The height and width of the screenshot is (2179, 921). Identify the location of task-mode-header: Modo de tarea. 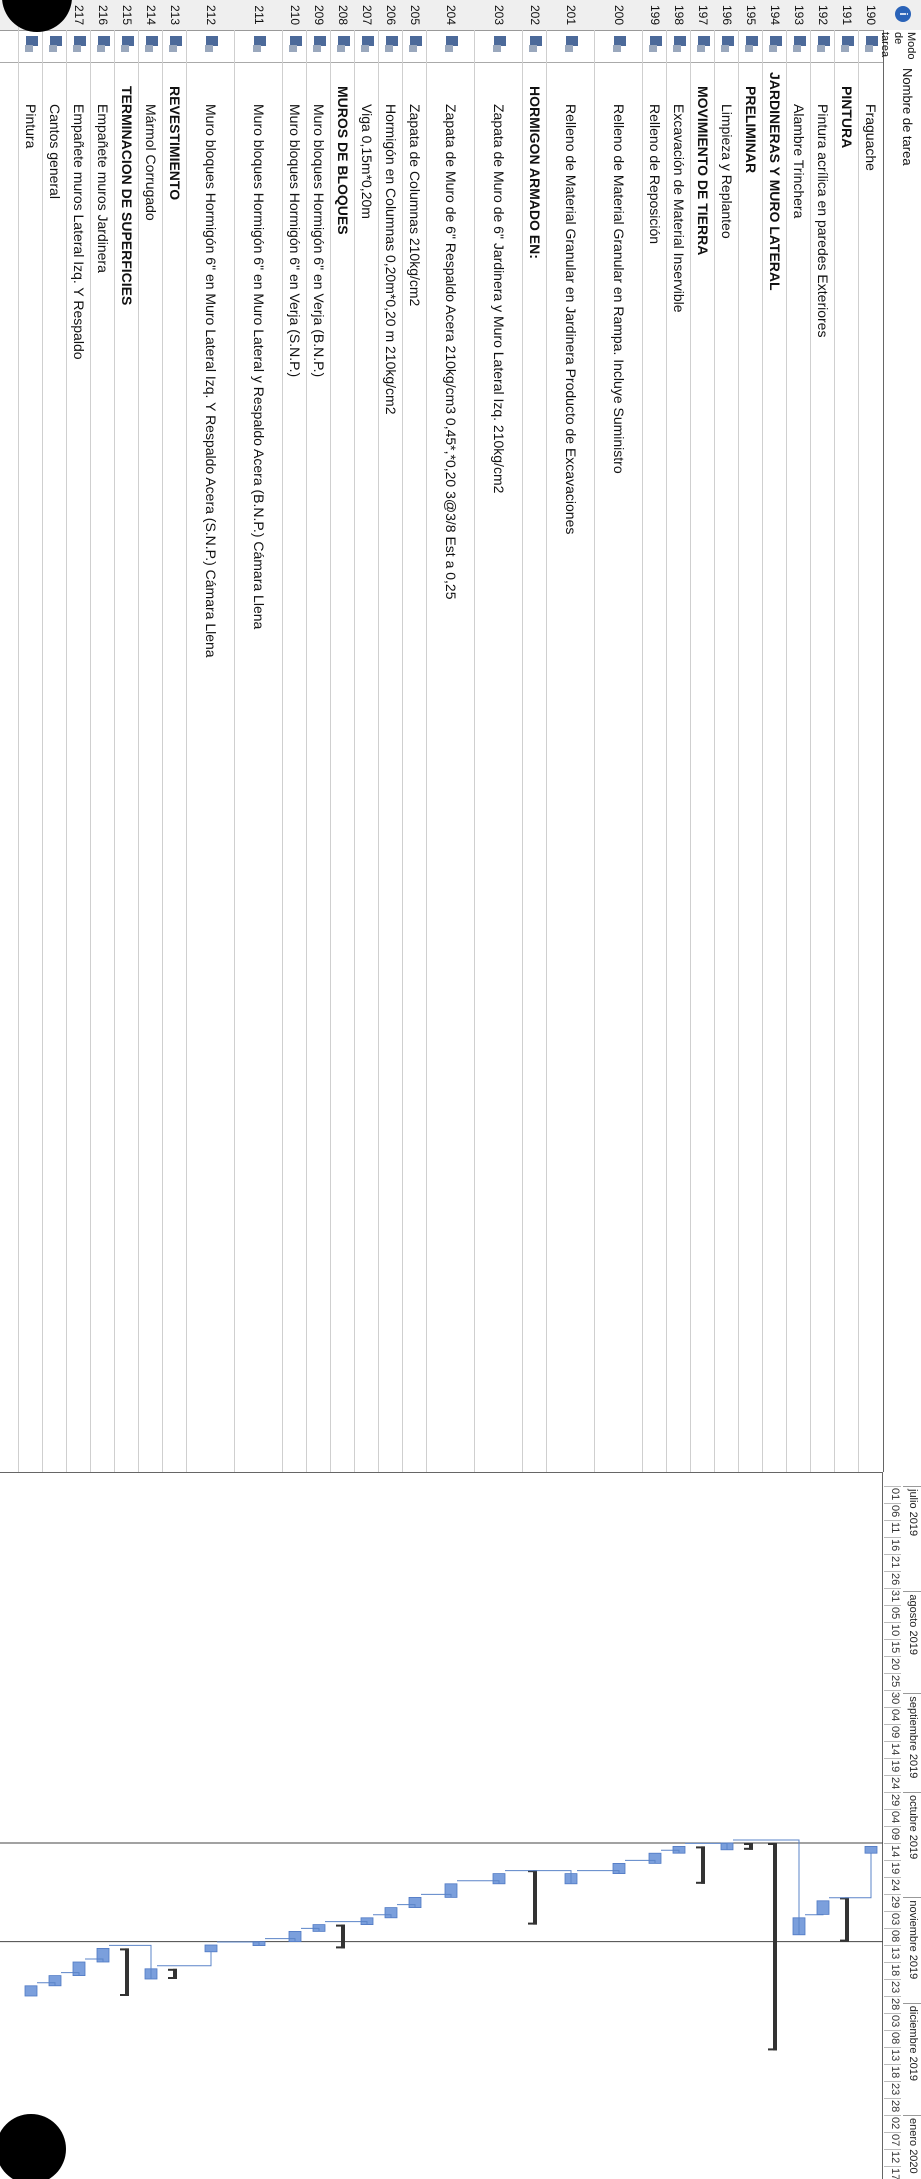
(900, 46).